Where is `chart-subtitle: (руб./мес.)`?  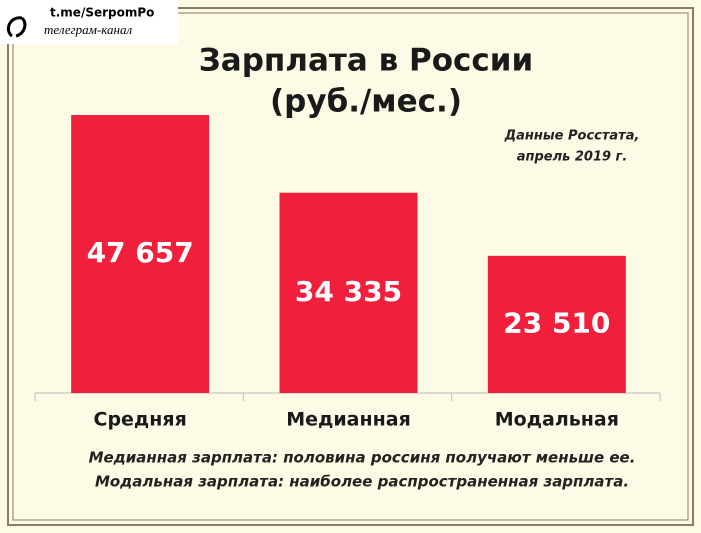 chart-subtitle: (руб./мес.) is located at coordinates (366, 102).